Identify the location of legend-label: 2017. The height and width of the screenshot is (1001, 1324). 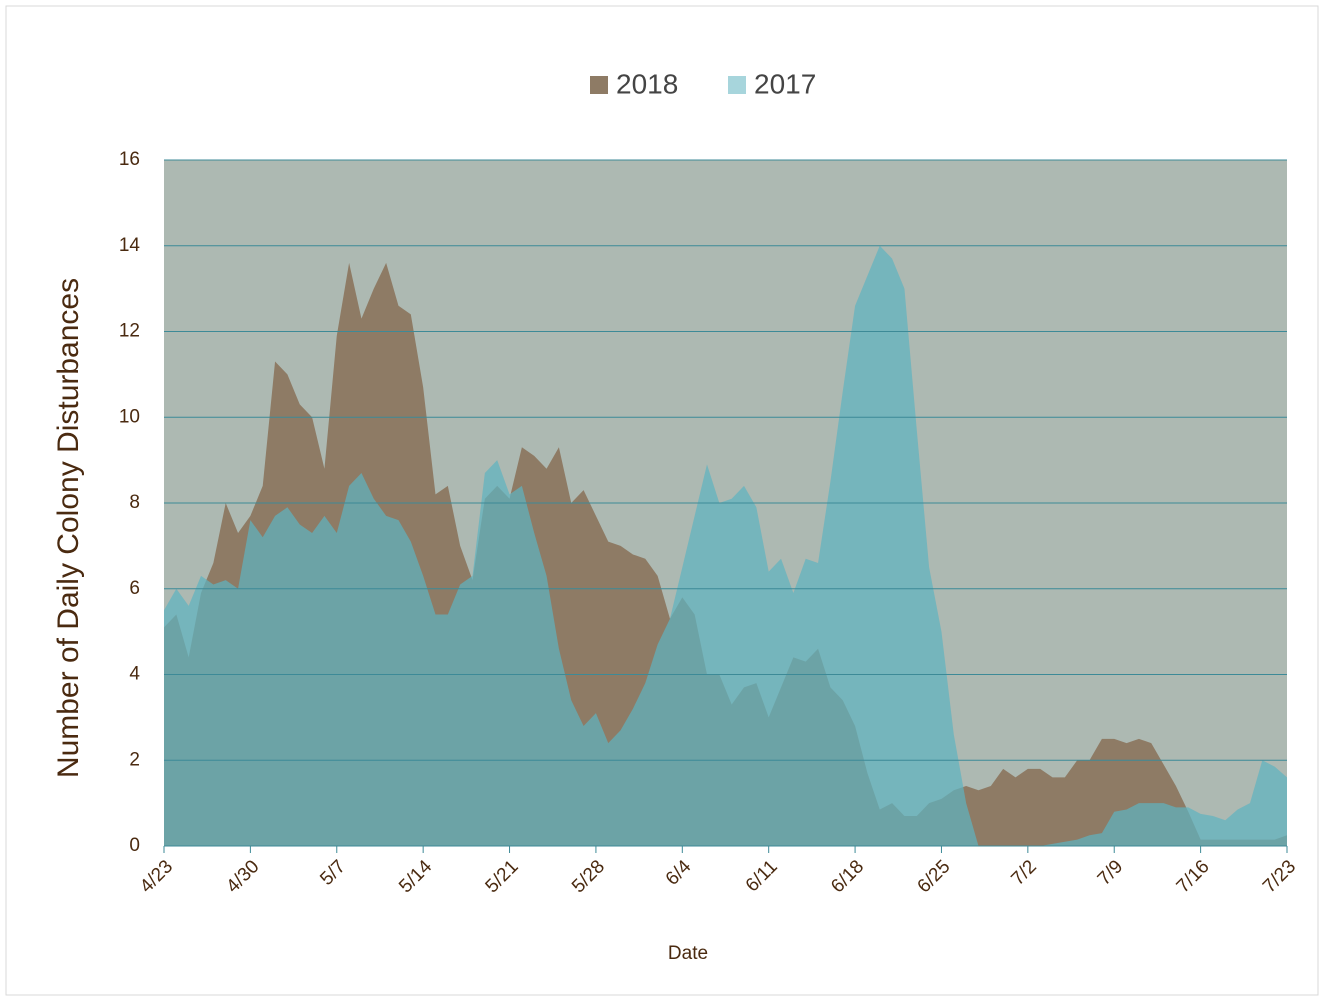
(785, 83).